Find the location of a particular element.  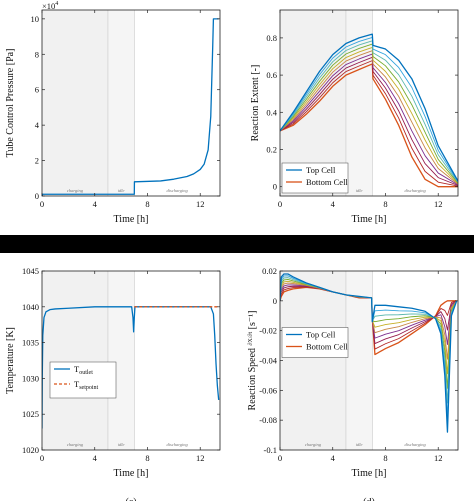

y-tick-label: 10 is located at coordinates (35, 19).